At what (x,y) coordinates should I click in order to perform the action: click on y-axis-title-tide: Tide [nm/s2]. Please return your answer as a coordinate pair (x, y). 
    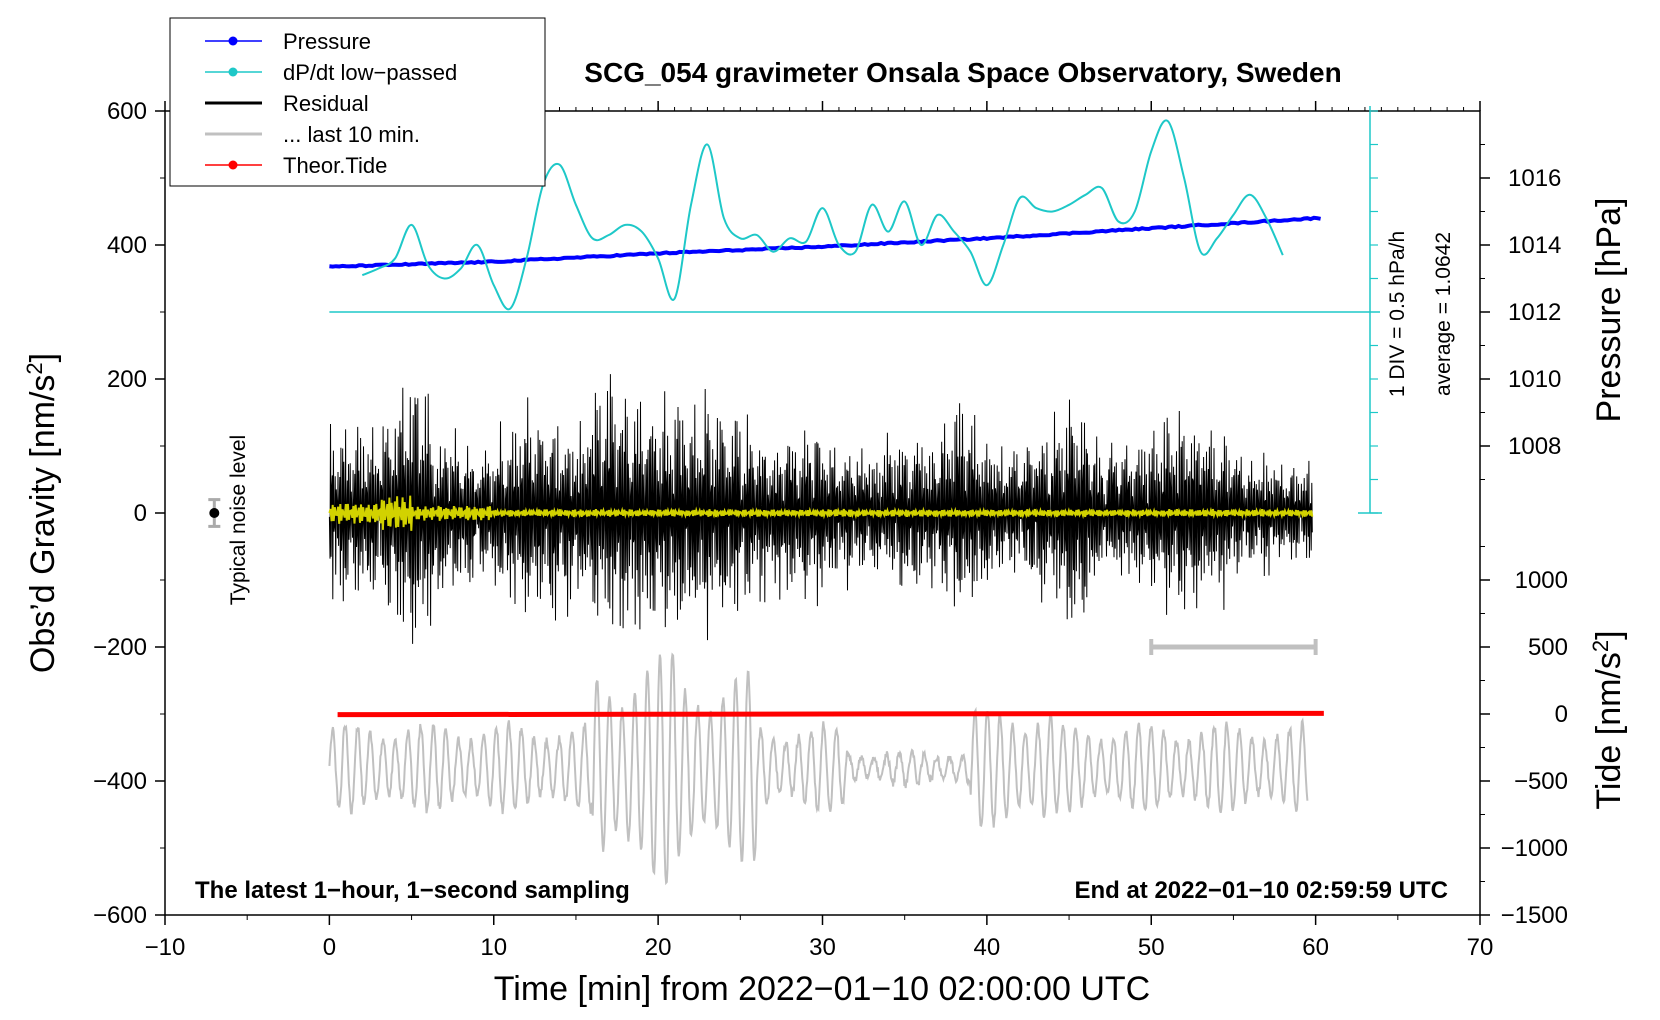
    Looking at the image, I should click on (1608, 719).